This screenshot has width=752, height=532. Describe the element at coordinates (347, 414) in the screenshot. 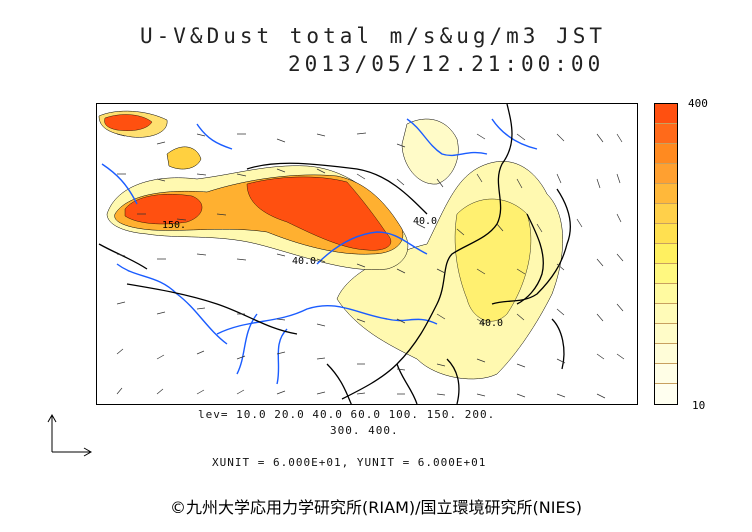

I see `contour-levels-line1: lev= 10.0 20.0 40.0 60.0 100. 150. 200.` at that location.